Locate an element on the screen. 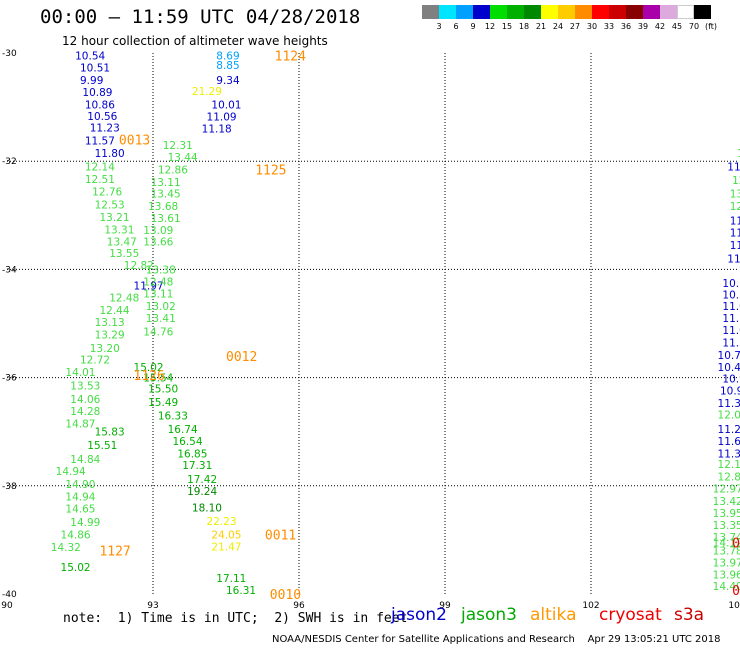 Image resolution: width=740 pixels, height=650 pixels. data-label: 10.86 is located at coordinates (100, 105).